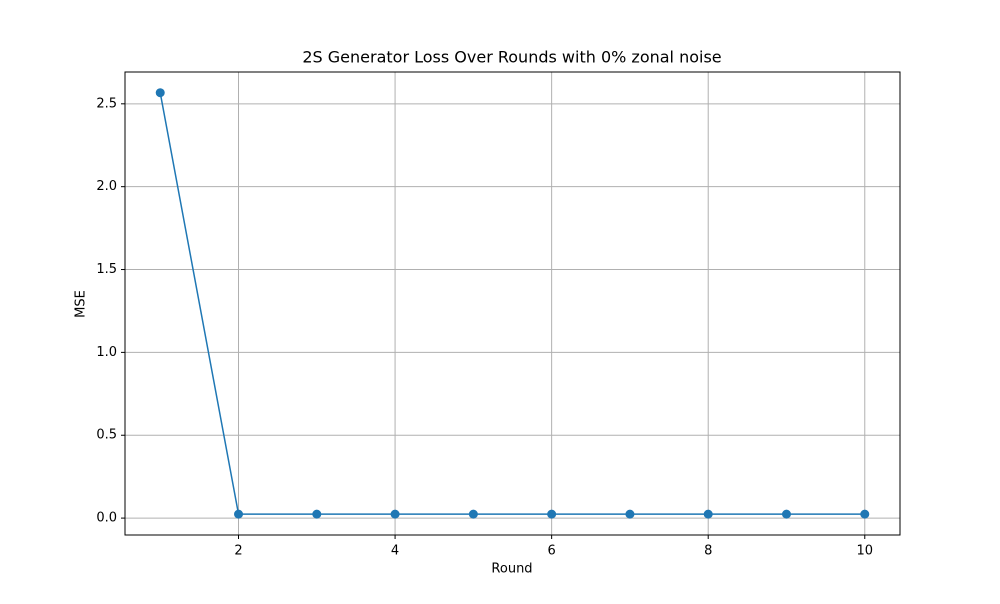  What do you see at coordinates (511, 569) in the screenshot?
I see `x-axis-label: Round` at bounding box center [511, 569].